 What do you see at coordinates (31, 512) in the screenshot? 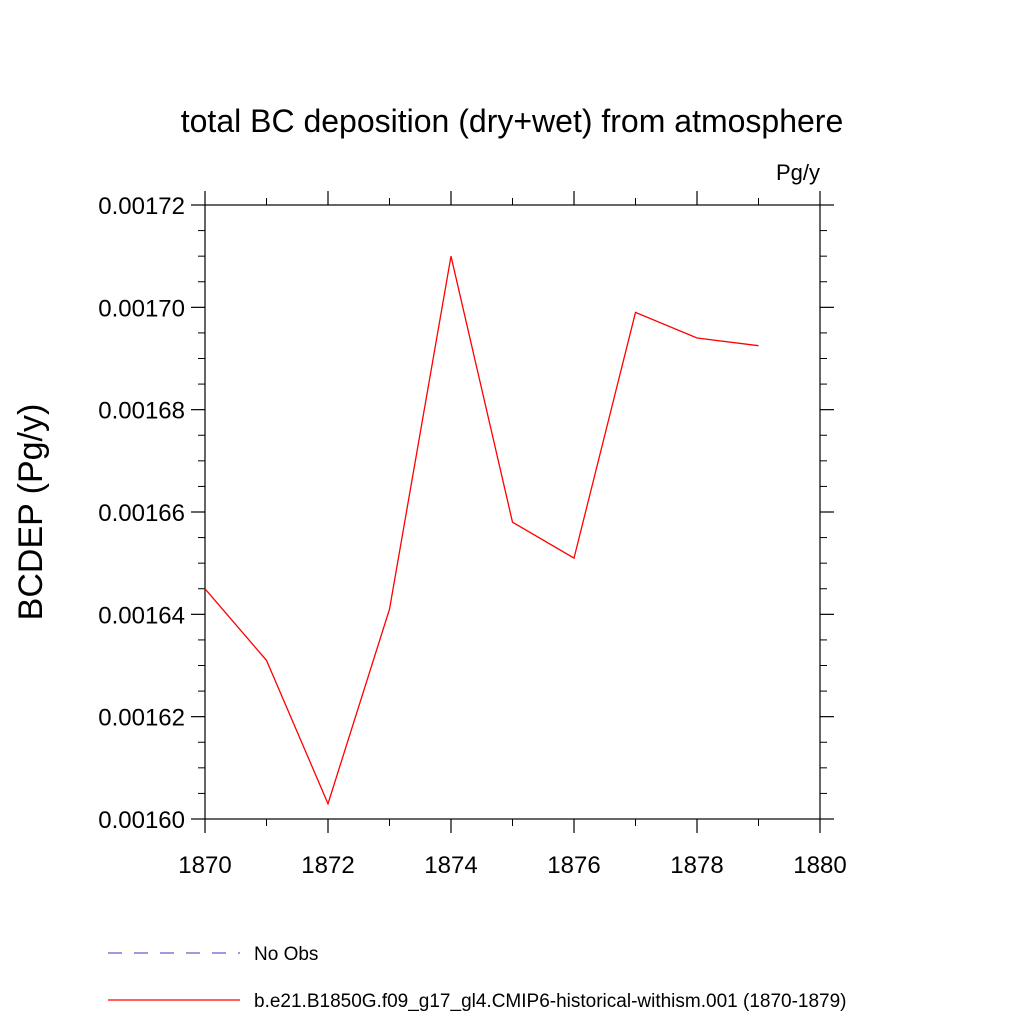
I see `y-axis-label: BCDEP (Pg/y)` at bounding box center [31, 512].